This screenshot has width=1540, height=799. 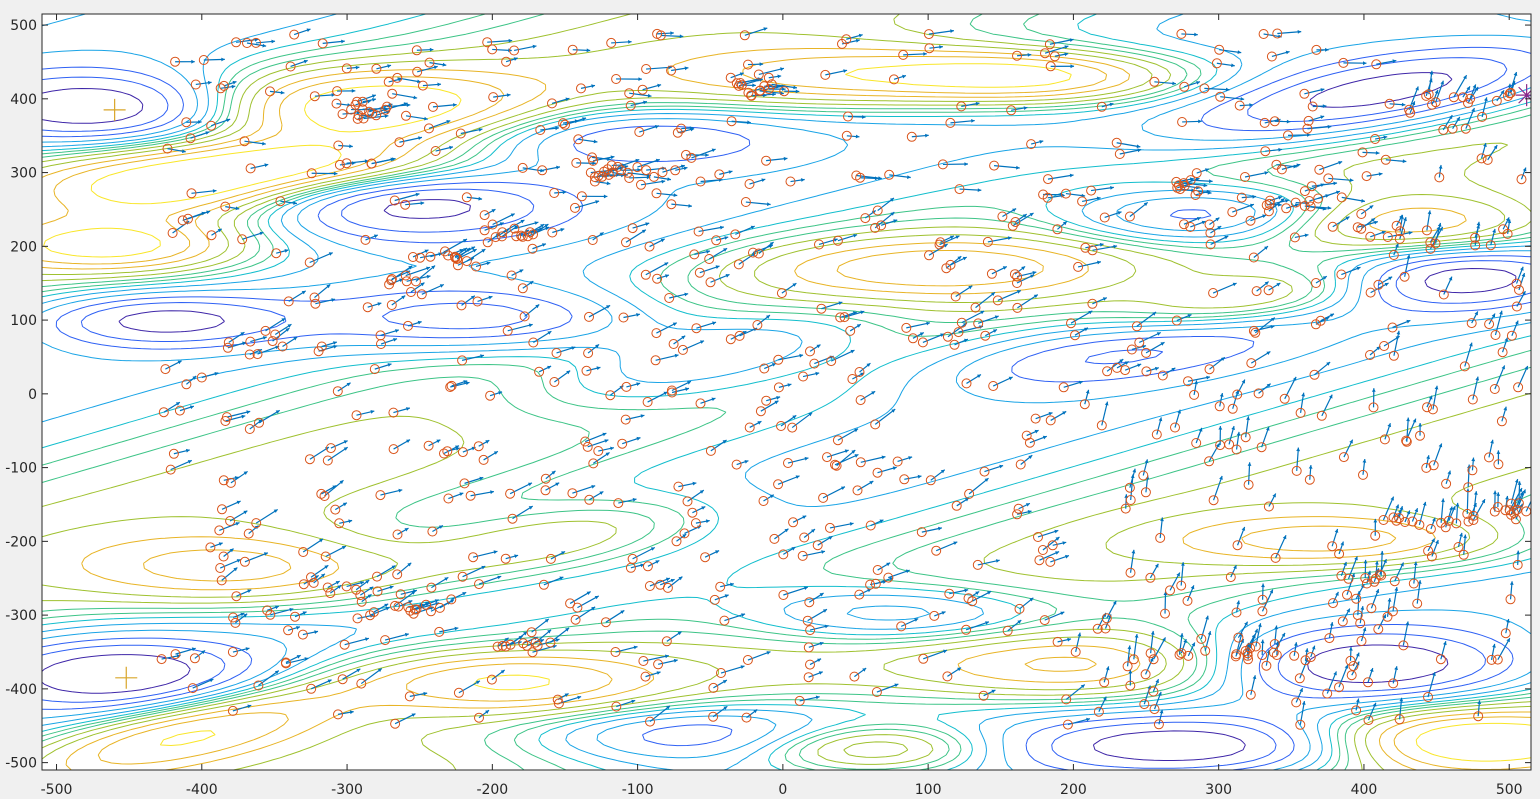 What do you see at coordinates (1073, 790) in the screenshot?
I see `x-tick-label: 200` at bounding box center [1073, 790].